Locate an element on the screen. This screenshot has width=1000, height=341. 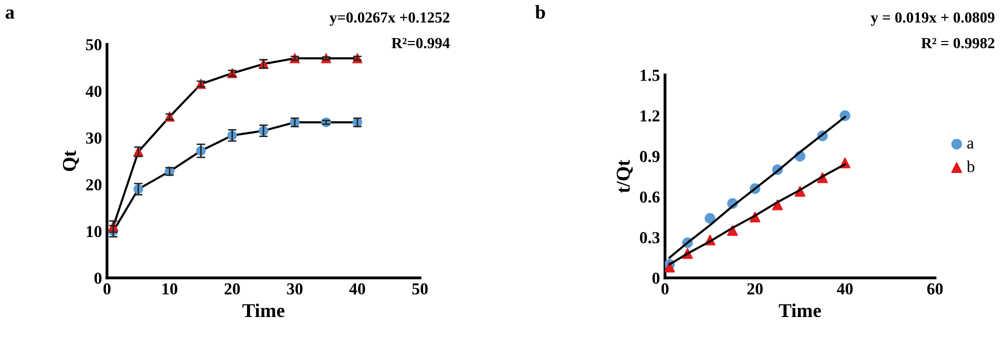
chart-title: b is located at coordinates (540, 12).